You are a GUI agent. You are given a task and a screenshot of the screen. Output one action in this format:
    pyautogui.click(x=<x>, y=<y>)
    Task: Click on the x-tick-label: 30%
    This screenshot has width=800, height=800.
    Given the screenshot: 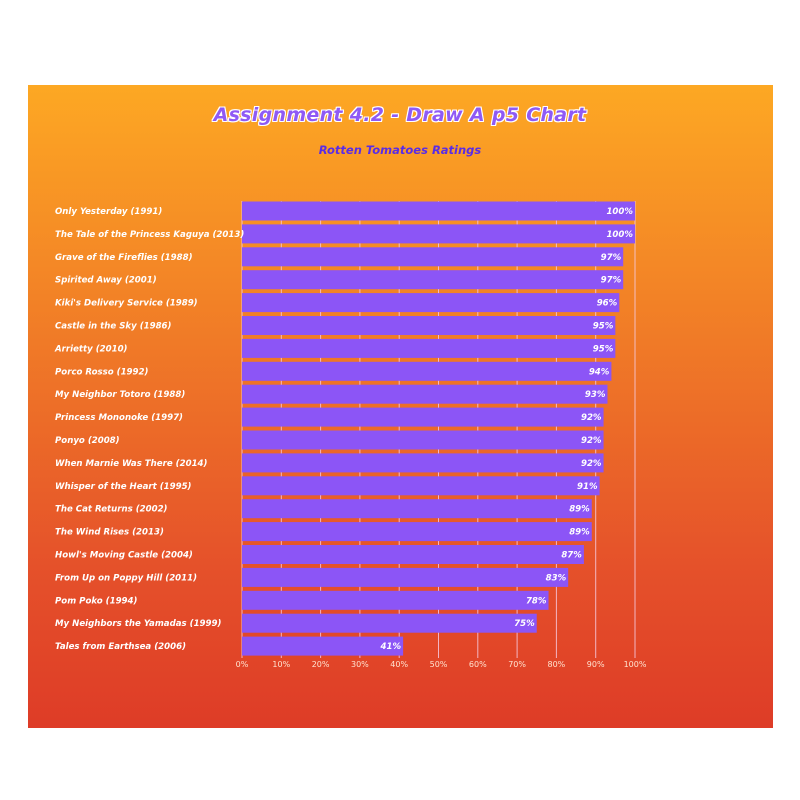 What is the action you would take?
    pyautogui.click(x=360, y=664)
    